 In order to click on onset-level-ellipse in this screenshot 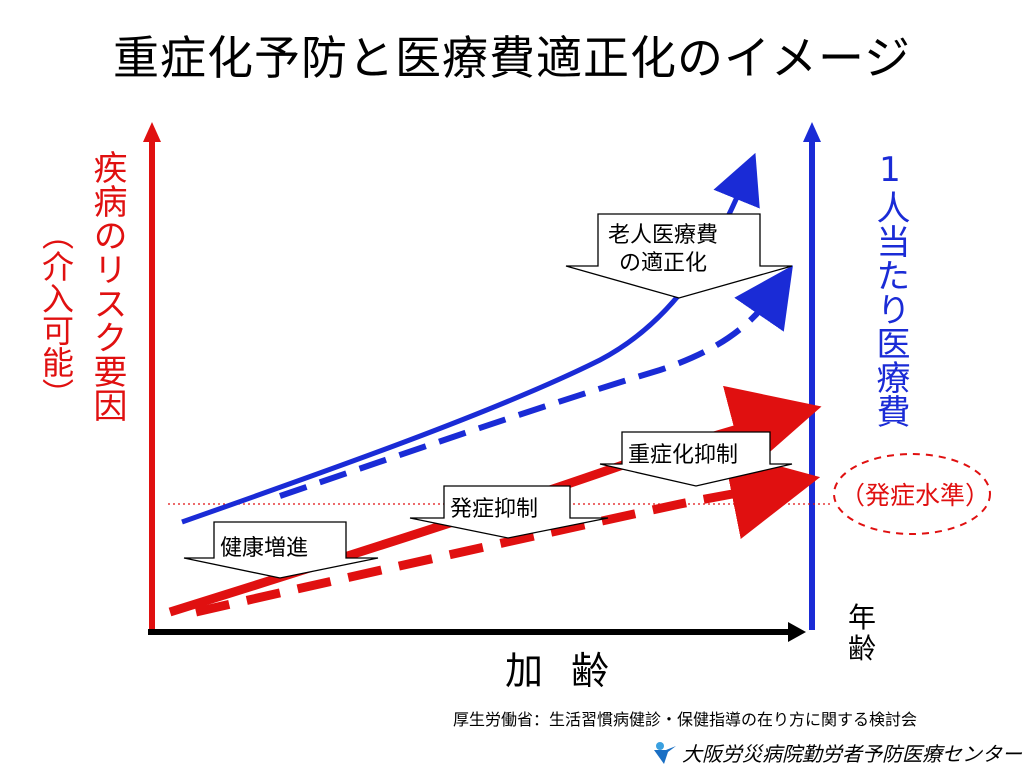, I will do `click(912, 494)`.